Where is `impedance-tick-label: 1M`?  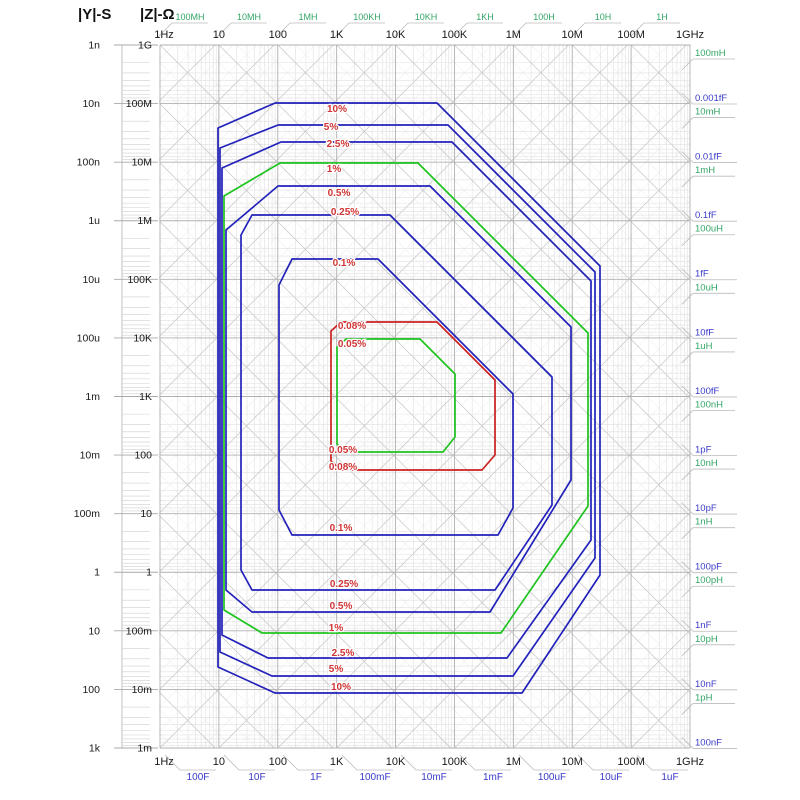 impedance-tick-label: 1M is located at coordinates (144, 221).